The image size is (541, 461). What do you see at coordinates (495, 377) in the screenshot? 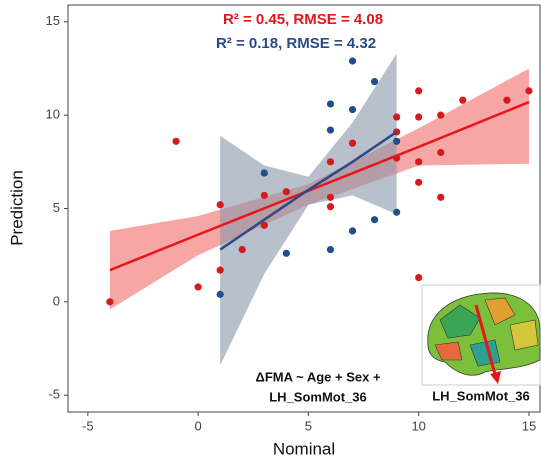
I see `arrowhead` at bounding box center [495, 377].